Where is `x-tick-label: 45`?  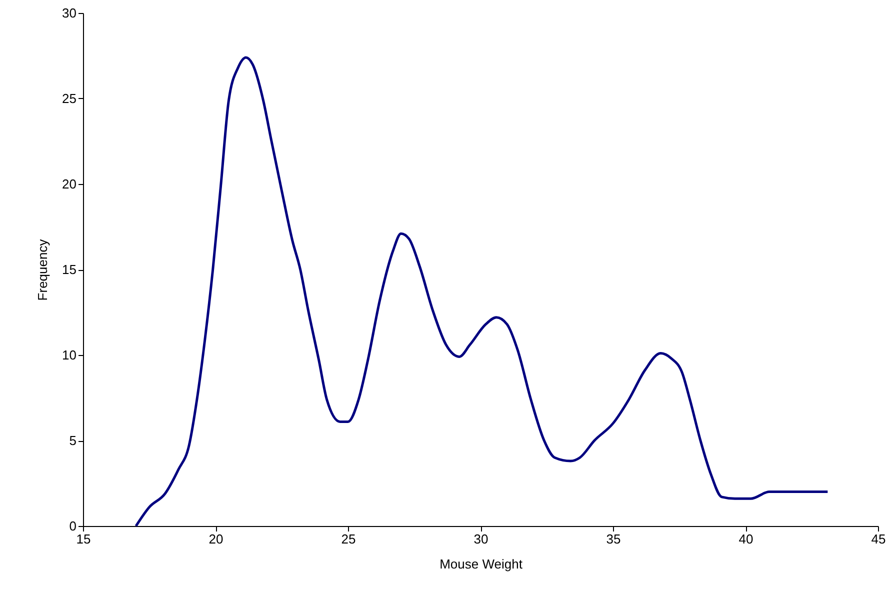
x-tick-label: 45 is located at coordinates (878, 539).